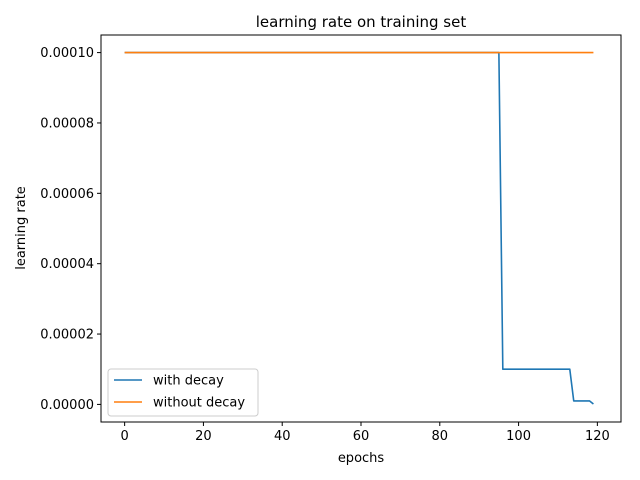 This screenshot has height=480, width=640. I want to click on legend-frame, so click(183, 392).